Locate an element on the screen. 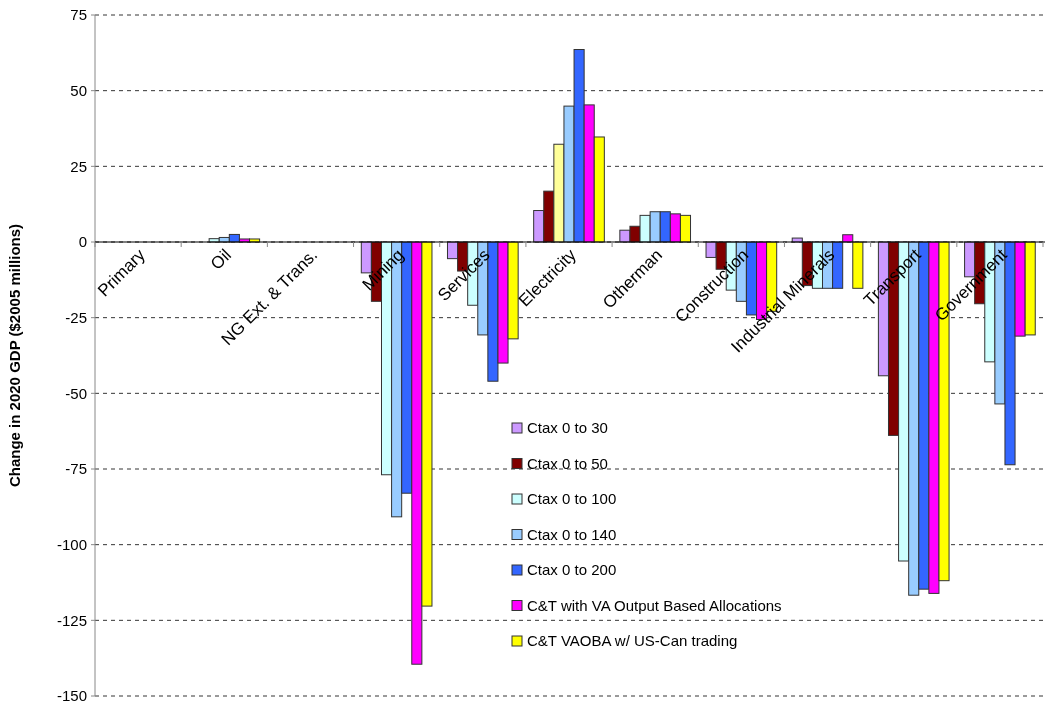 The height and width of the screenshot is (710, 1045). y-tick-label: -25 is located at coordinates (76, 317).